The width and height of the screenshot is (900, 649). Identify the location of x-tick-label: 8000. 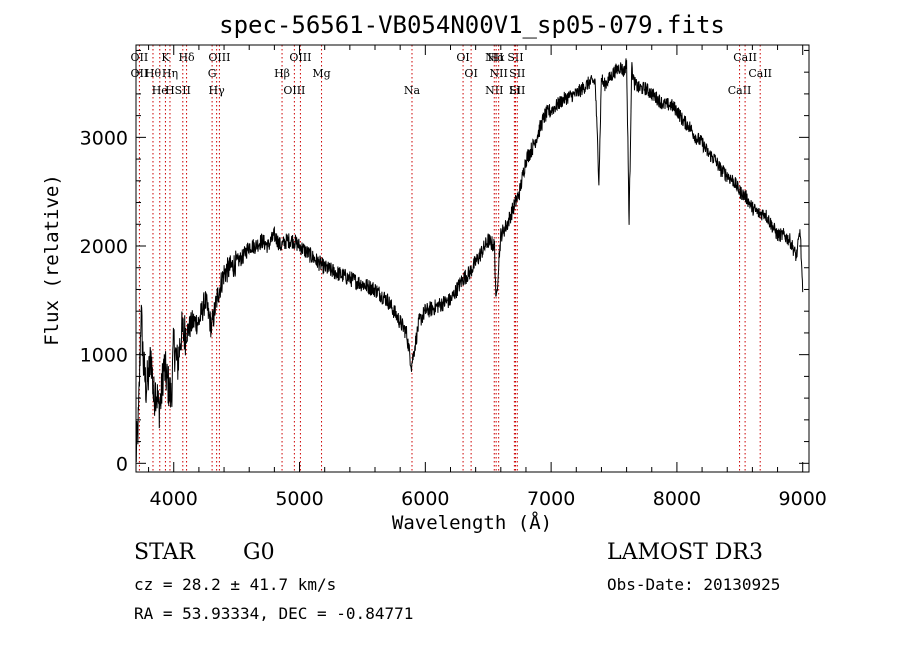
(677, 499).